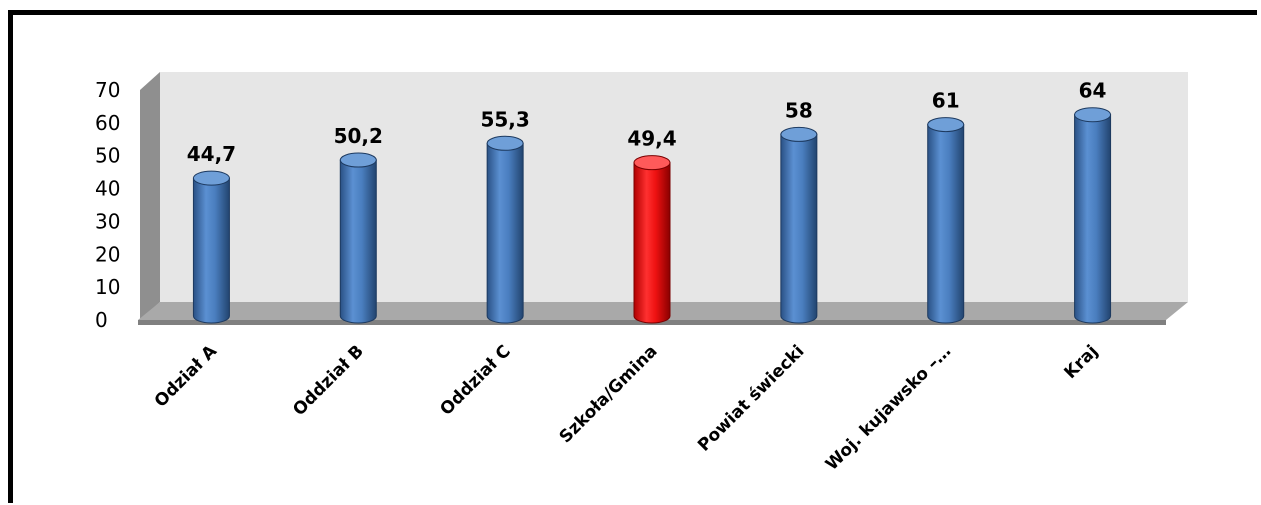 This screenshot has width=1261, height=505. I want to click on x-tick-label: Oddział C, so click(475, 380).